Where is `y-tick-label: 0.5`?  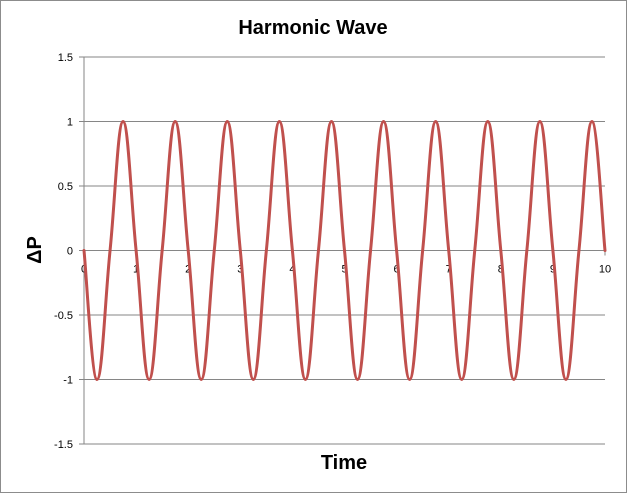
y-tick-label: 0.5 is located at coordinates (65, 187).